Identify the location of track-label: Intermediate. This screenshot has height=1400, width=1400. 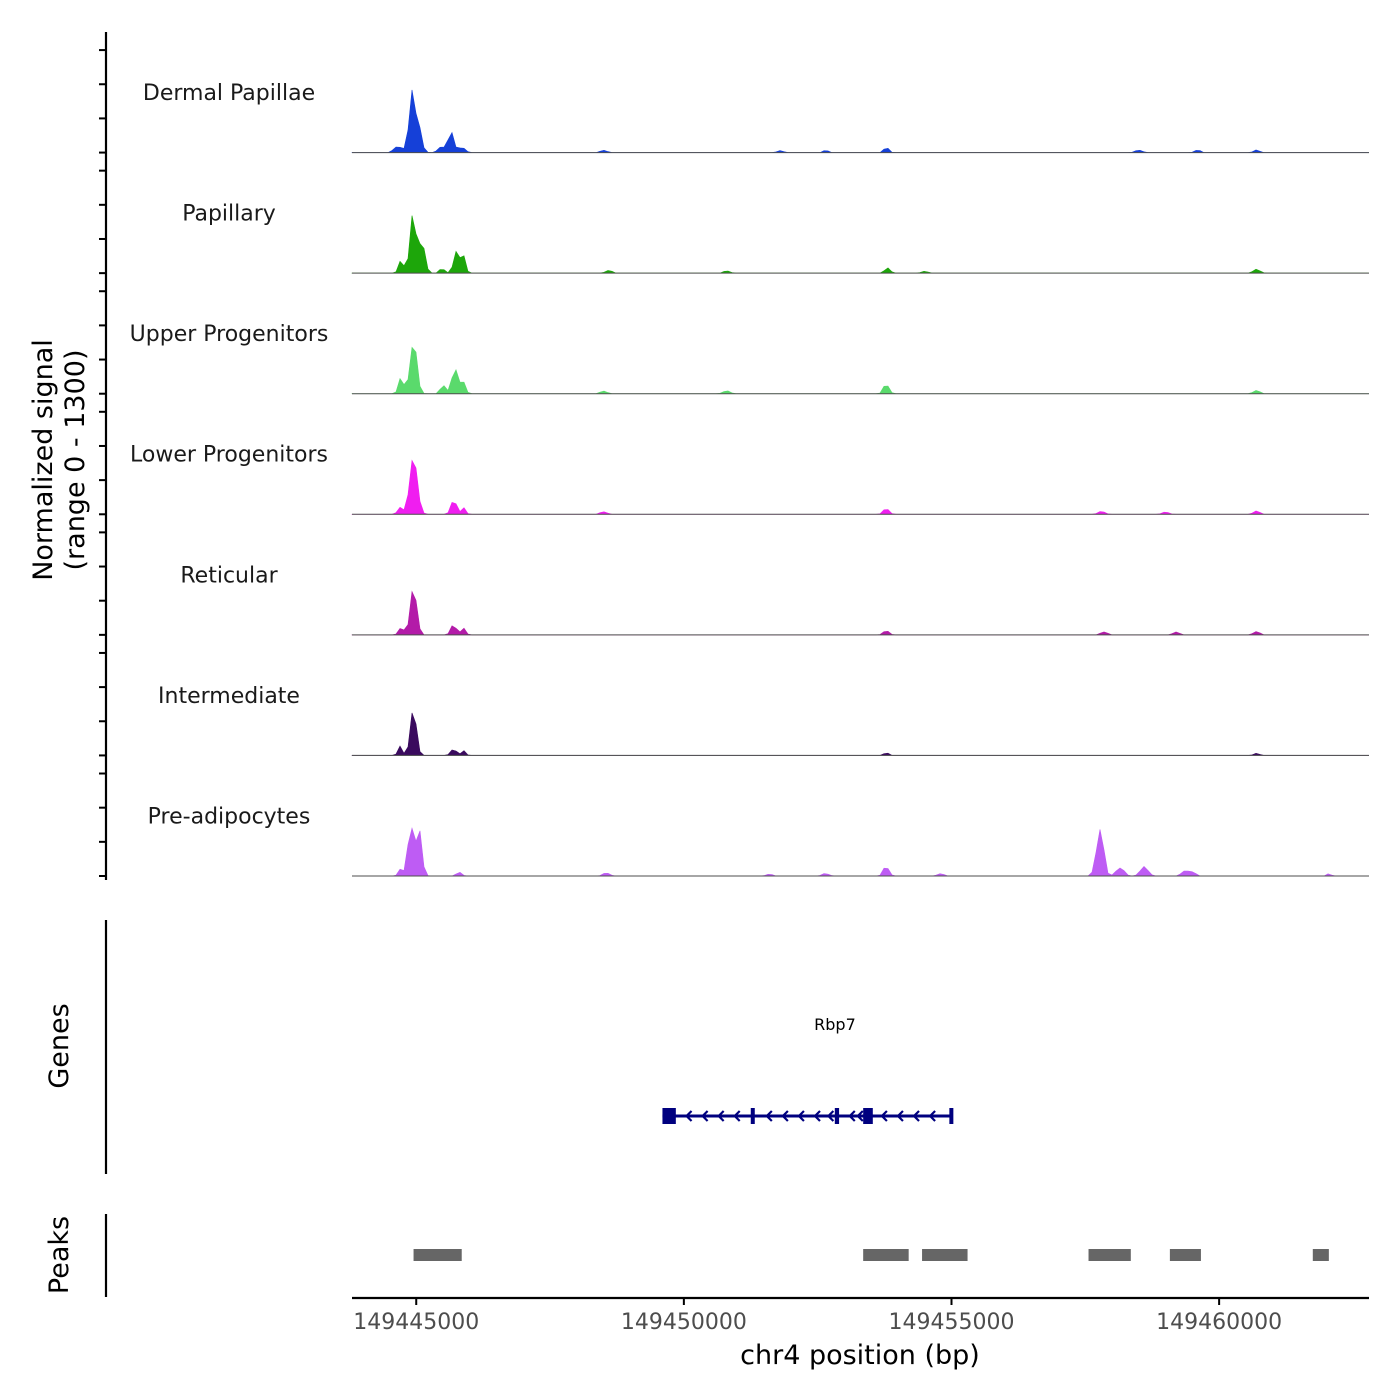
(229, 696).